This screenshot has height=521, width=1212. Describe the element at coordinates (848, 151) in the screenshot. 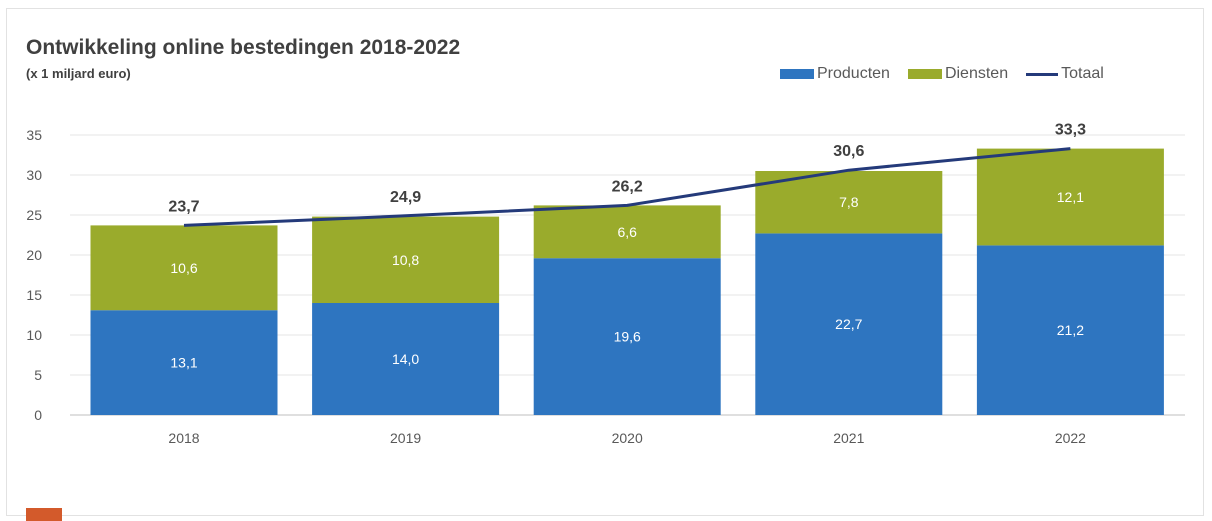

I see `data-label-totaal: 30,6` at that location.